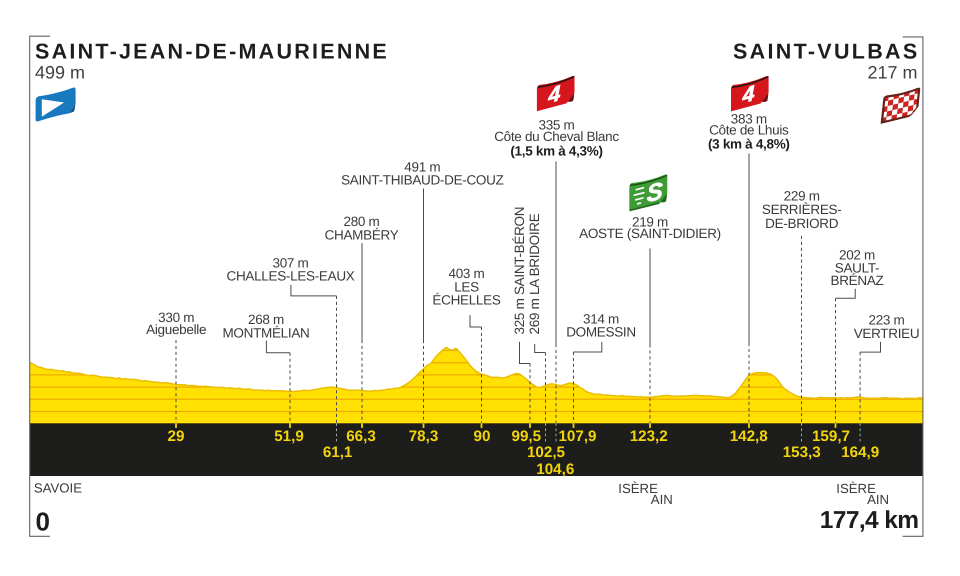  What do you see at coordinates (892, 73) in the screenshot?
I see `svg-text: 217 m` at bounding box center [892, 73].